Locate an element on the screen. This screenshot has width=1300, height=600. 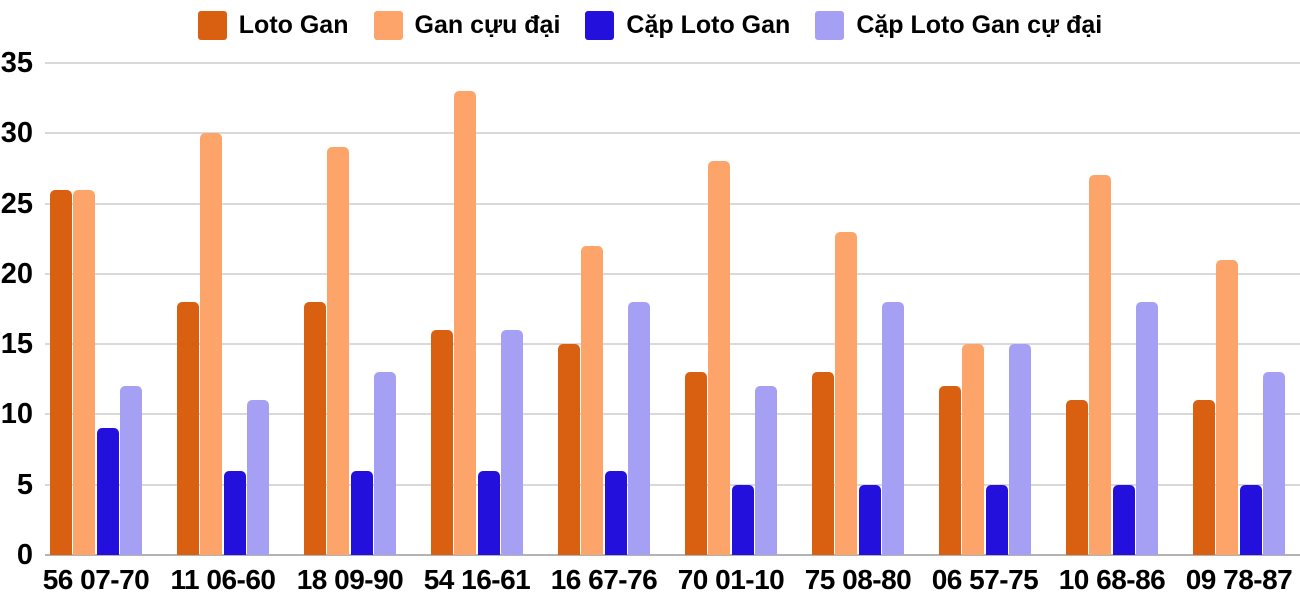
x-axis-category-label: 16 67-76 is located at coordinates (604, 579).